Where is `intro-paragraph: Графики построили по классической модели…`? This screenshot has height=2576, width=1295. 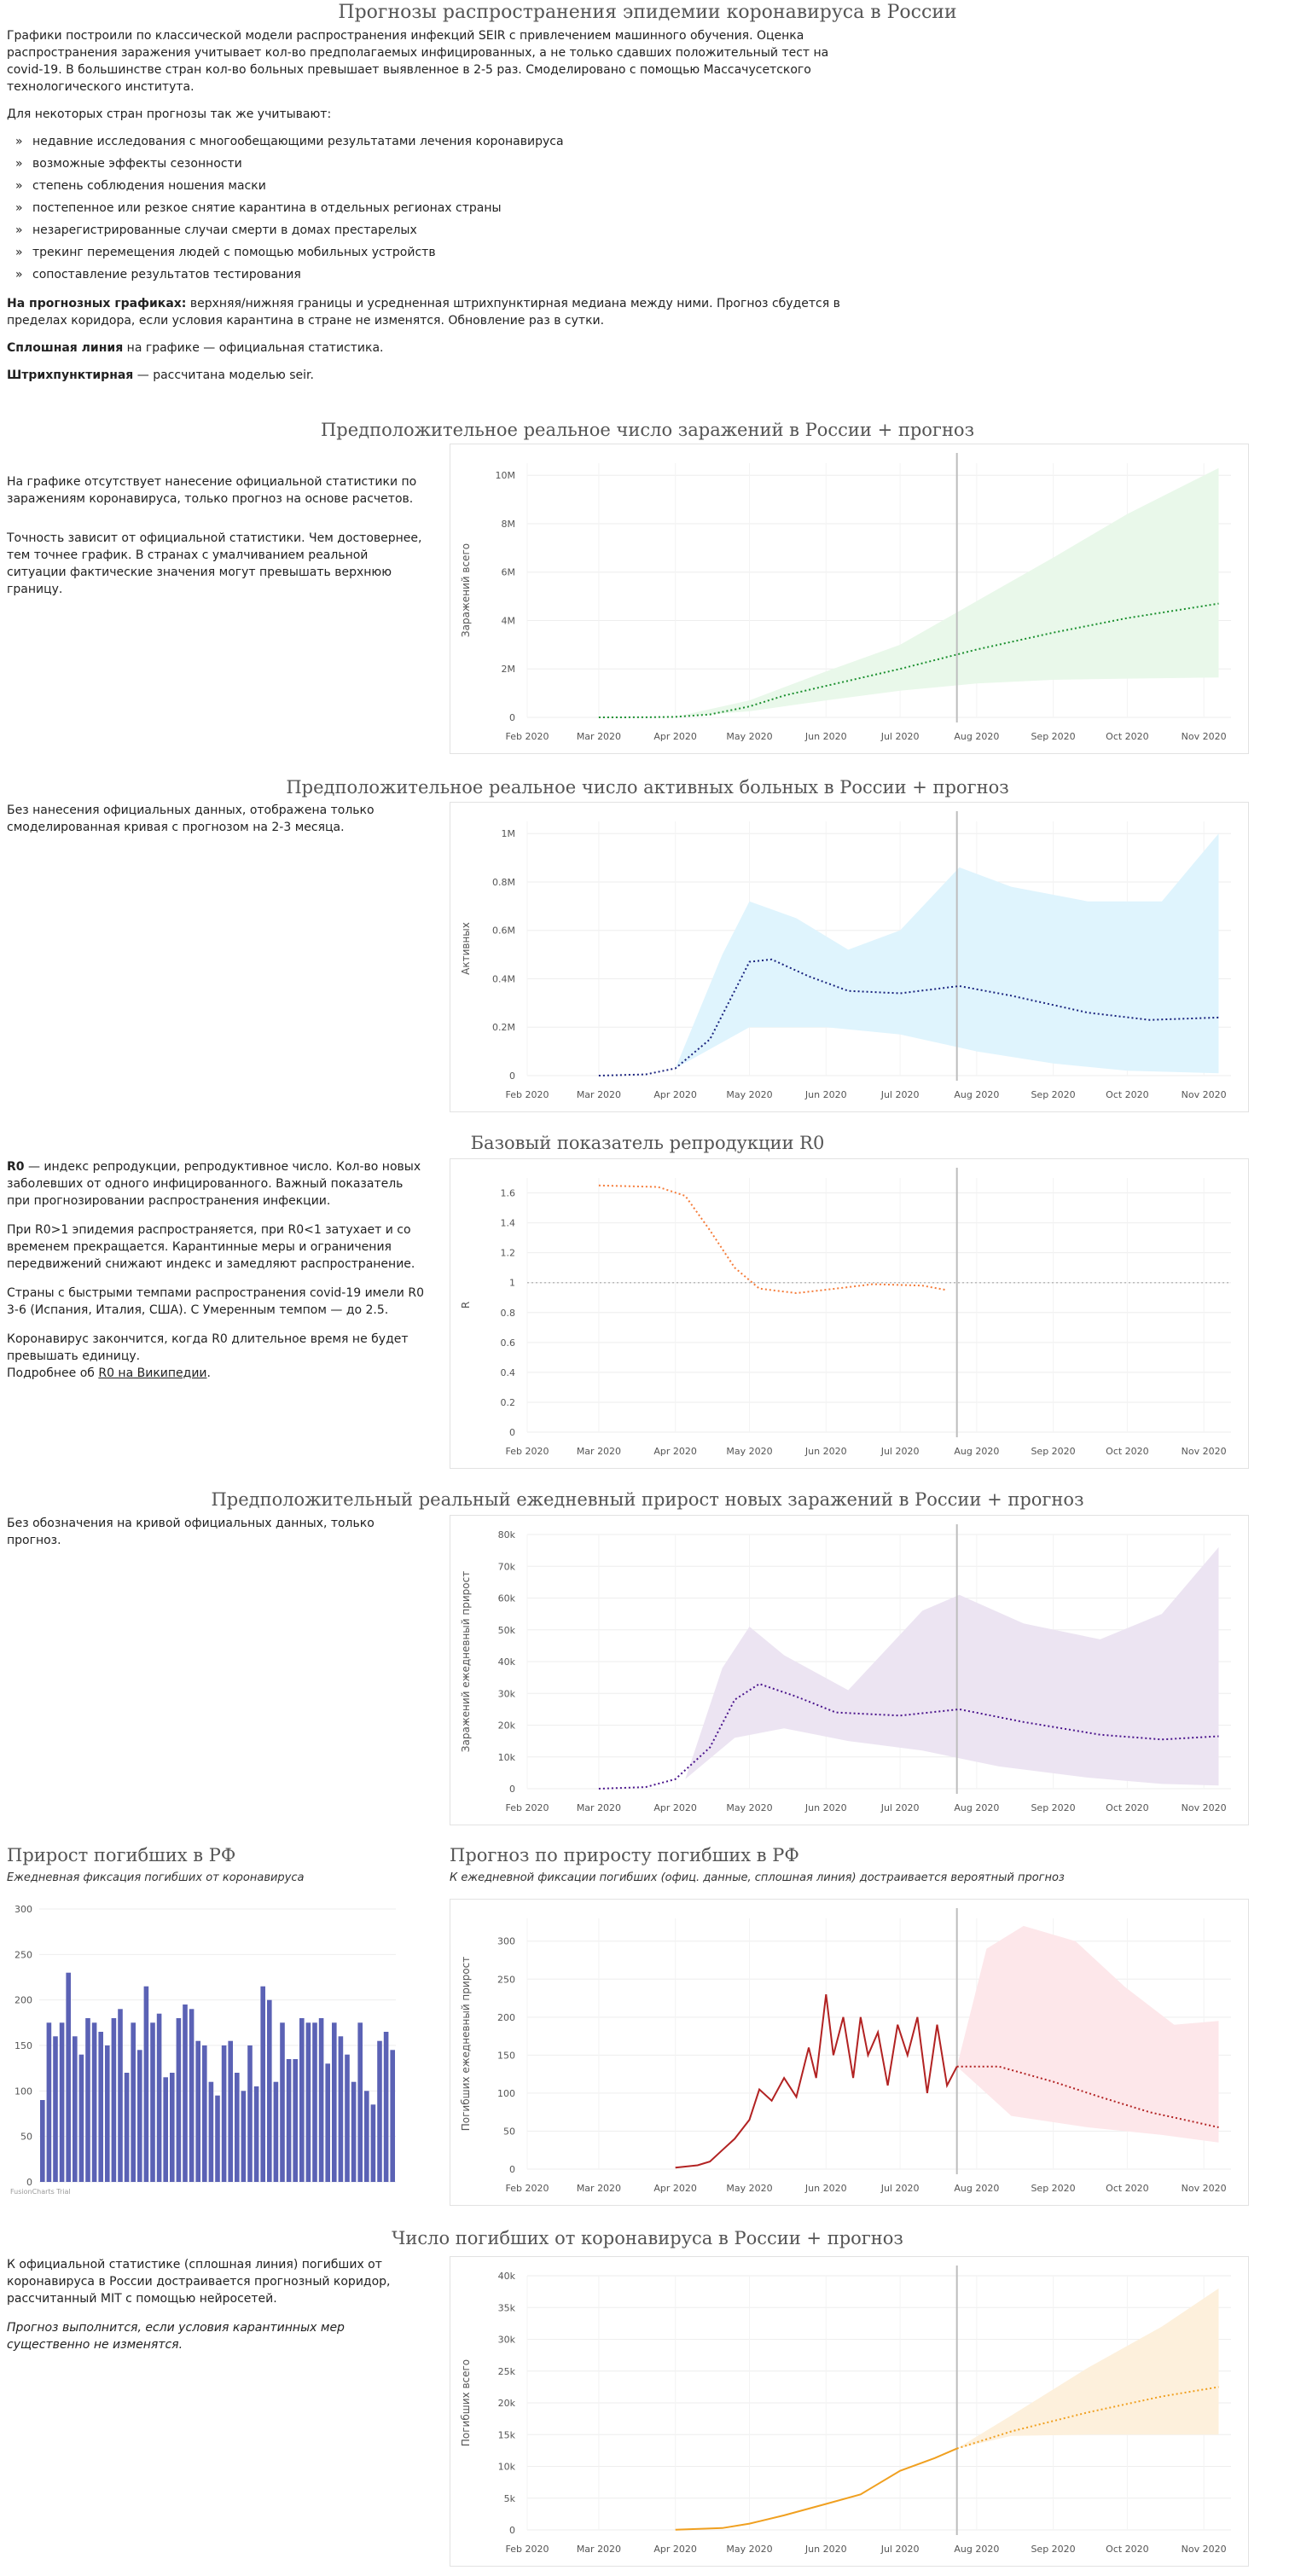
intro-paragraph: Графики построили по классической модели… is located at coordinates (418, 61).